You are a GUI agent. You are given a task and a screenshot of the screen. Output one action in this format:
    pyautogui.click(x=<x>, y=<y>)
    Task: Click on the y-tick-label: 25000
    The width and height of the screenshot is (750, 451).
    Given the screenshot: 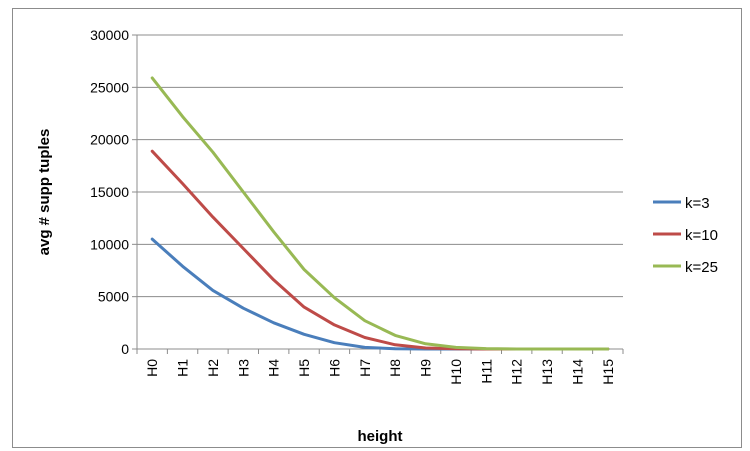 What is the action you would take?
    pyautogui.click(x=109, y=87)
    